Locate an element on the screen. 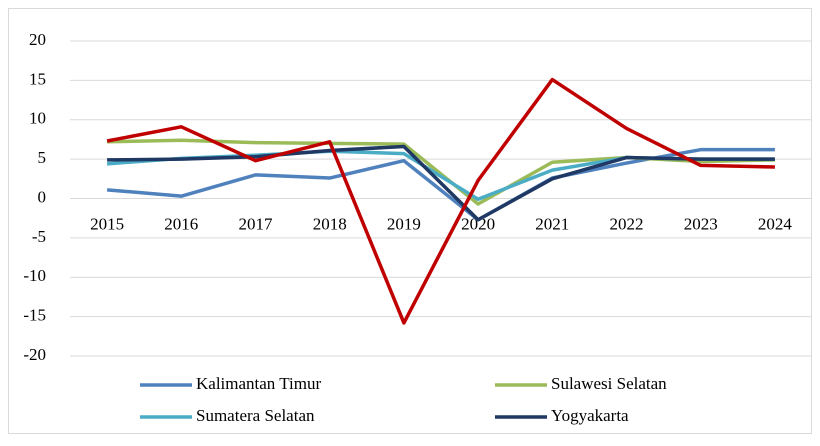 The image size is (820, 446). x-tick-label: 2021 is located at coordinates (552, 223).